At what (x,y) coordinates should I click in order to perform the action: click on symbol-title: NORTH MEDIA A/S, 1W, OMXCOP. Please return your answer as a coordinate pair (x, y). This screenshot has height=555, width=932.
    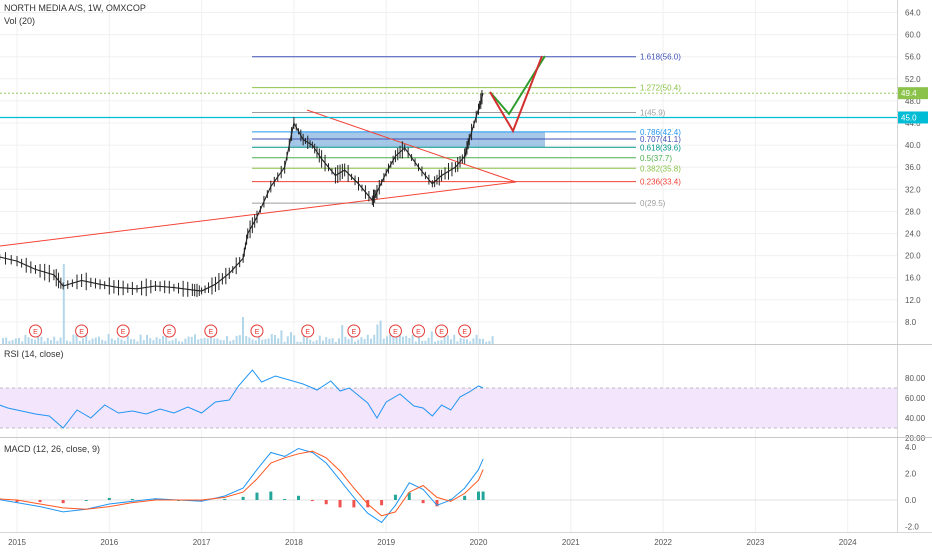
    Looking at the image, I should click on (75, 8).